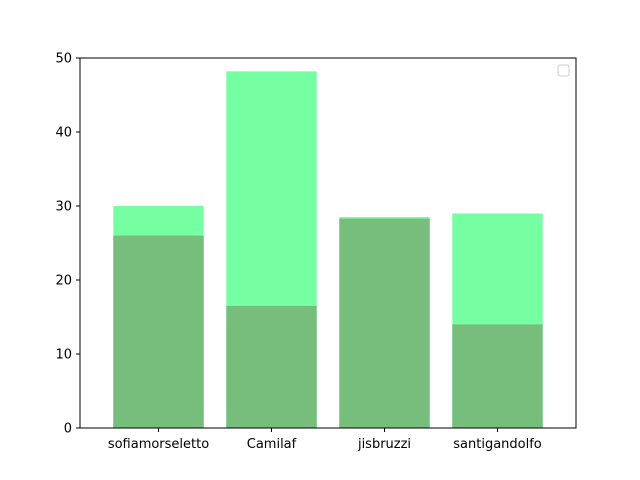  Describe the element at coordinates (63, 281) in the screenshot. I see `y-tick-label: 20` at that location.